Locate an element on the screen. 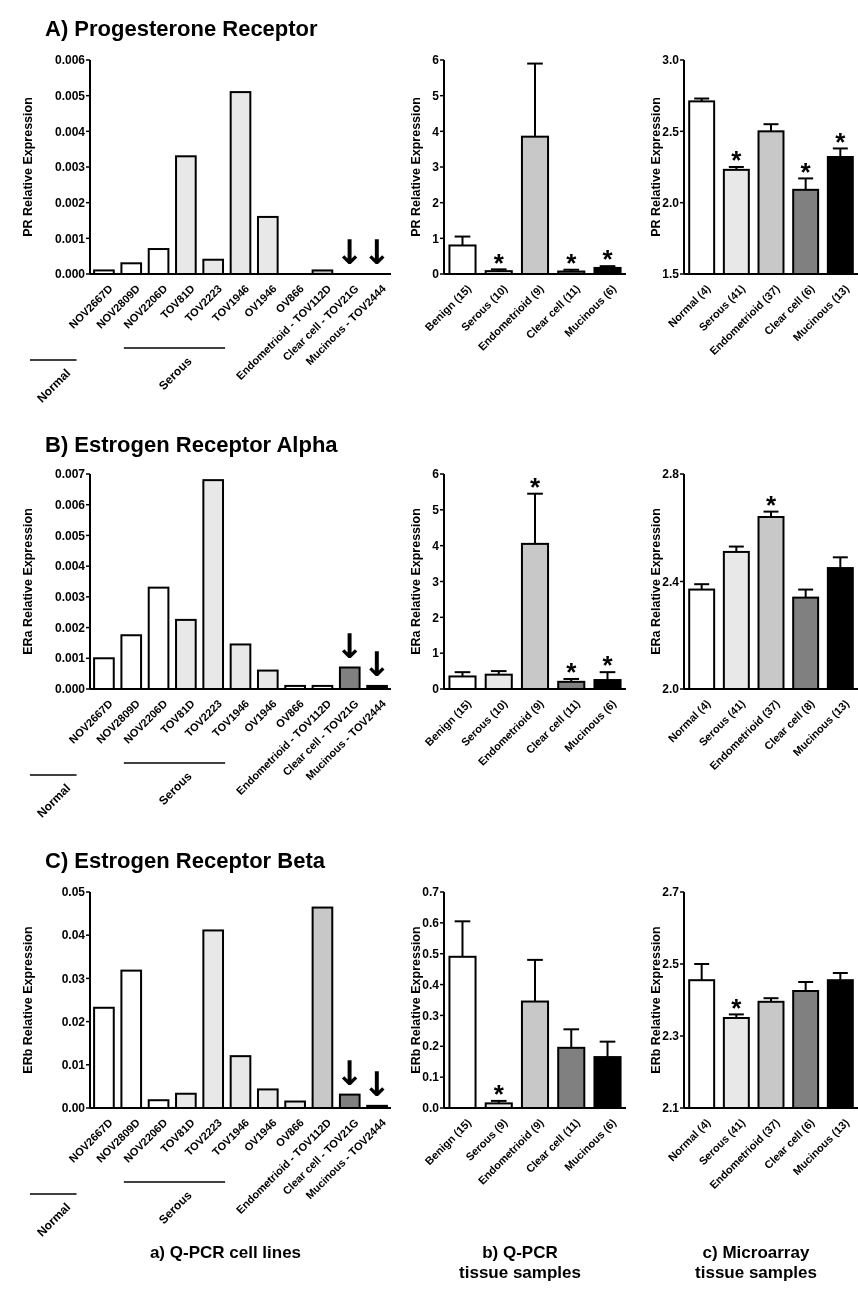  x-axis-title: c) Microarray tissue samples is located at coordinates (756, 1263).